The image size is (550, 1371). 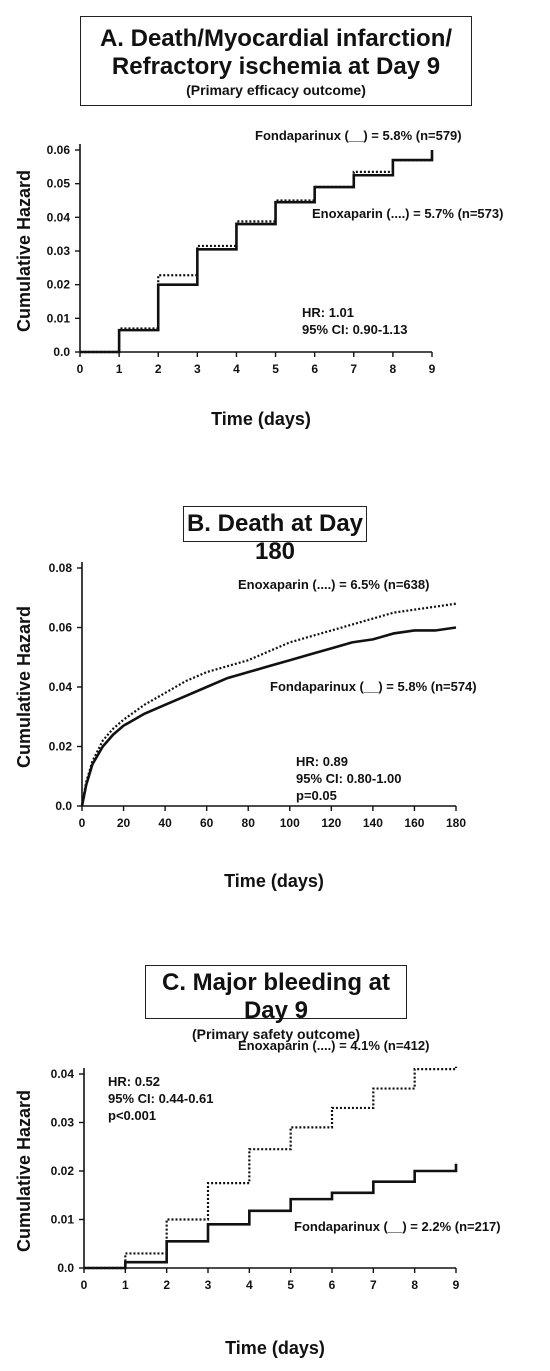 What do you see at coordinates (332, 1285) in the screenshot?
I see `panel-c-x-tick-label: 6` at bounding box center [332, 1285].